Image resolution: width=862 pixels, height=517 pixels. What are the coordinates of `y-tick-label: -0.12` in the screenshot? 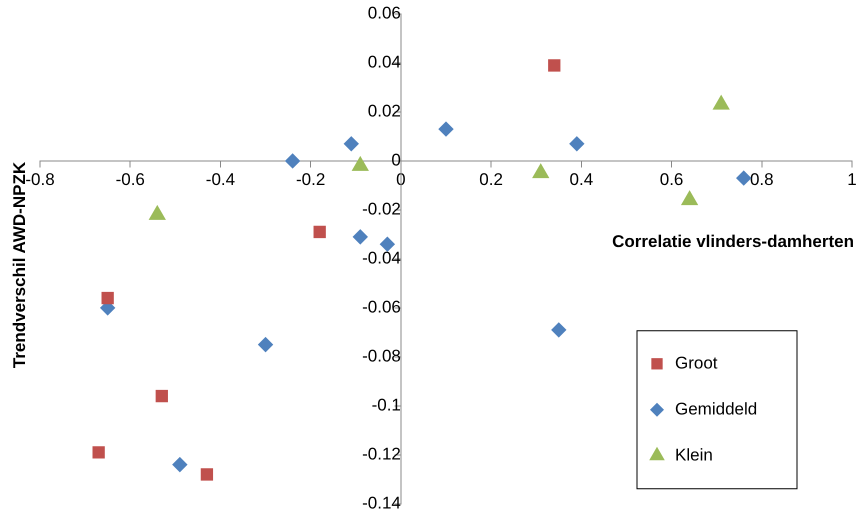 It's located at (381, 454).